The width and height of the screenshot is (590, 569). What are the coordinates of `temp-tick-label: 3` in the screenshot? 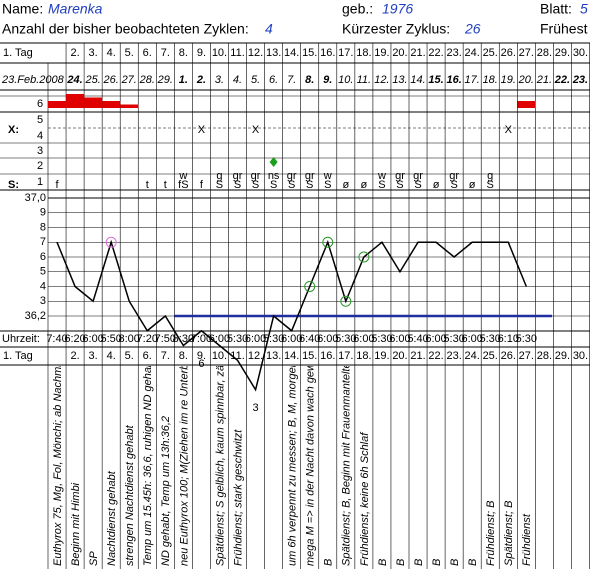 It's located at (43, 301).